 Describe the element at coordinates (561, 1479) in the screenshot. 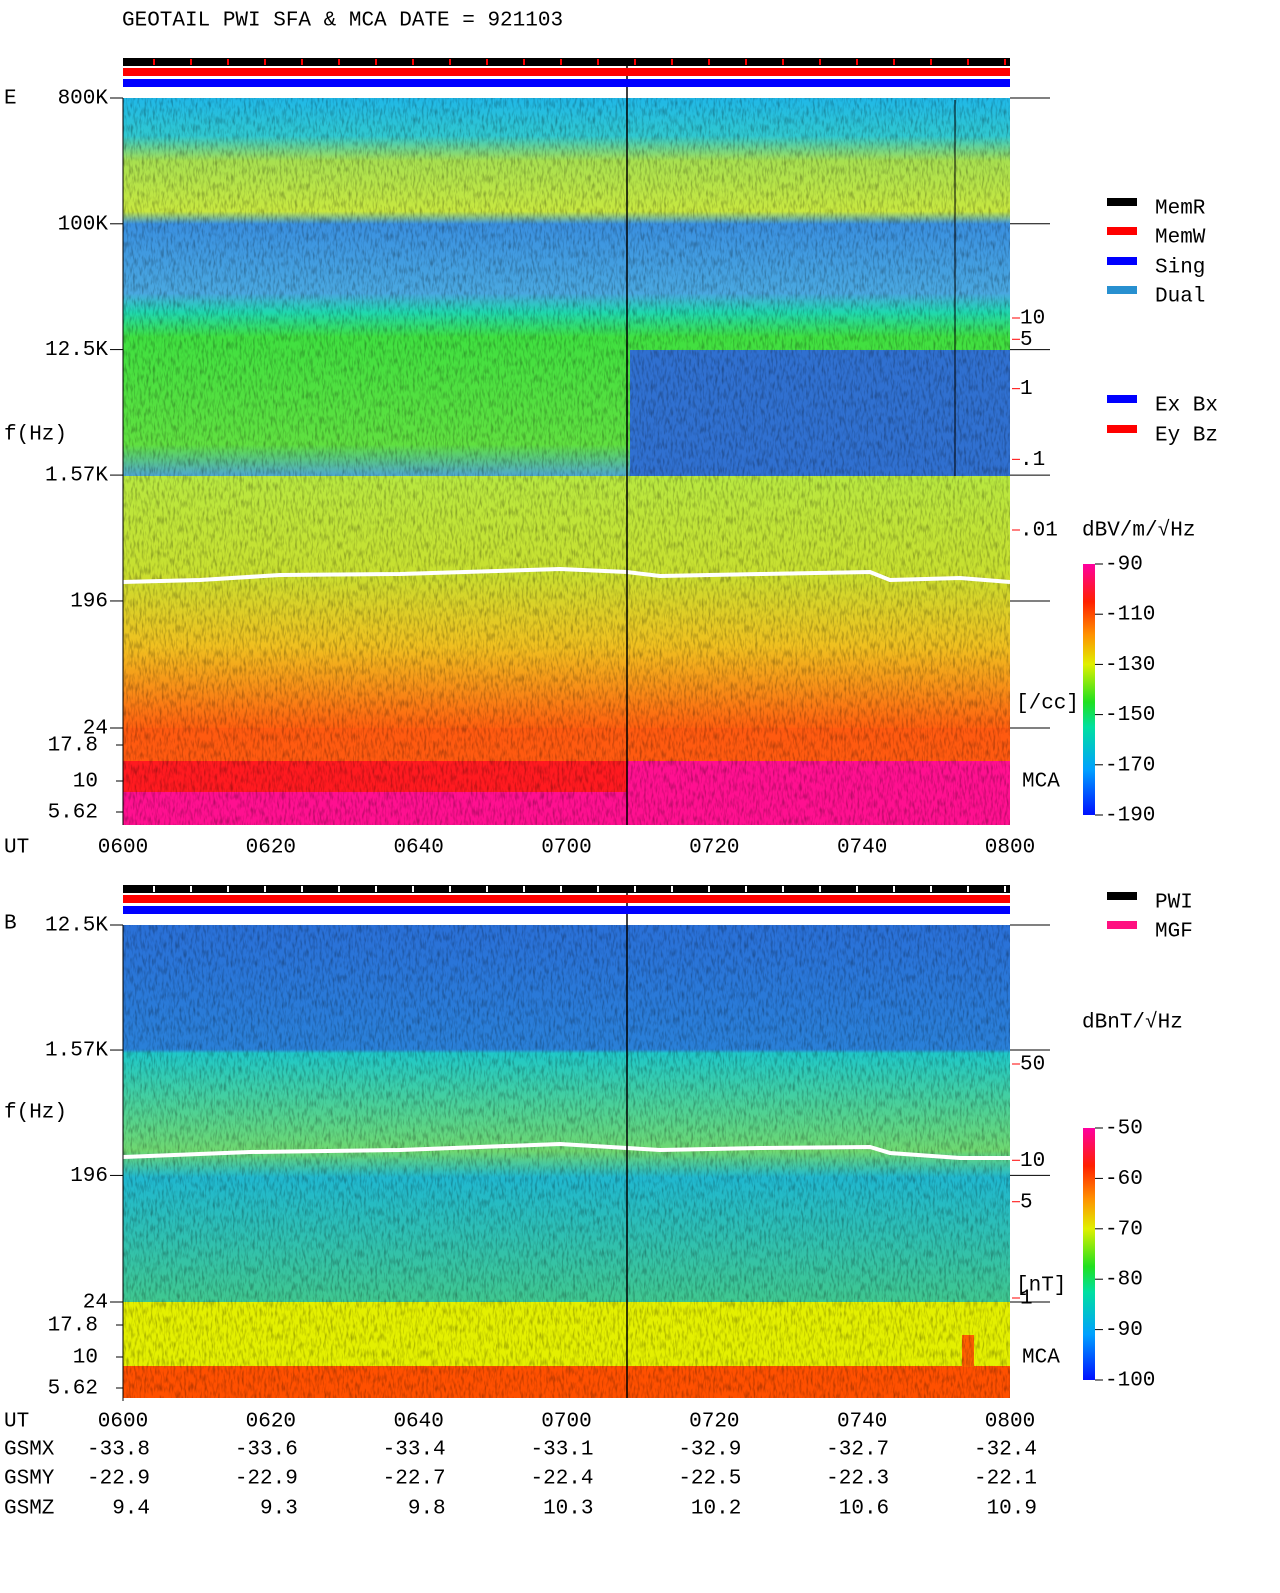

I see `orbit-value: -22.4` at that location.